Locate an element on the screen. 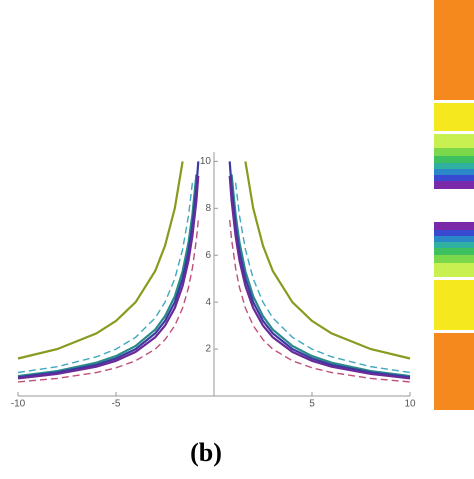  x-tick-label: 10 is located at coordinates (410, 404).